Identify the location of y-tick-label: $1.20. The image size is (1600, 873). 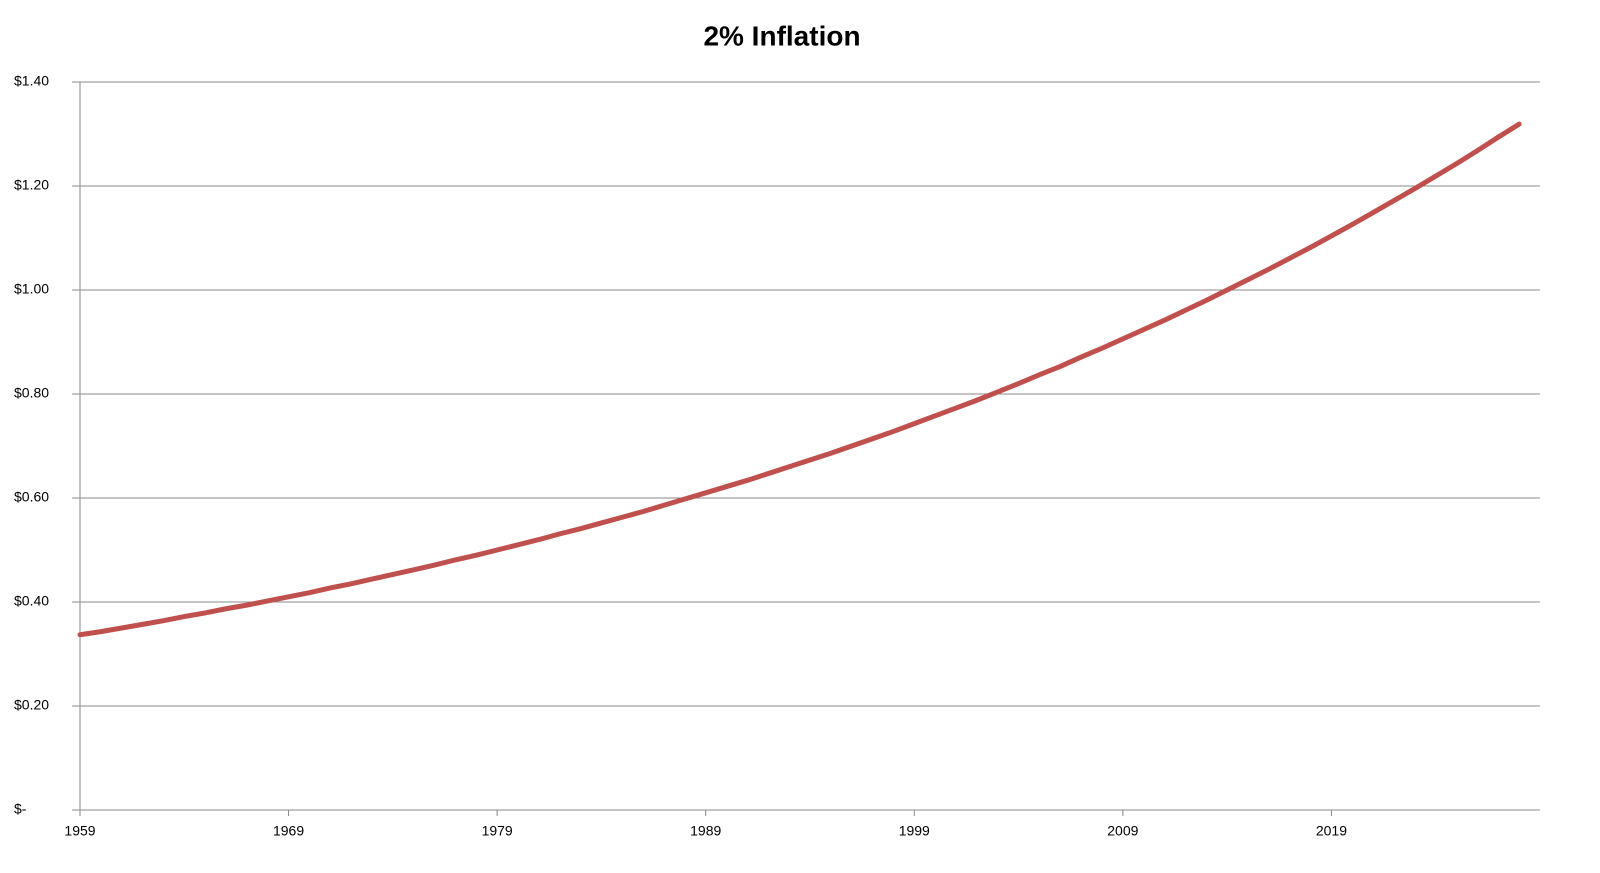
(31, 185).